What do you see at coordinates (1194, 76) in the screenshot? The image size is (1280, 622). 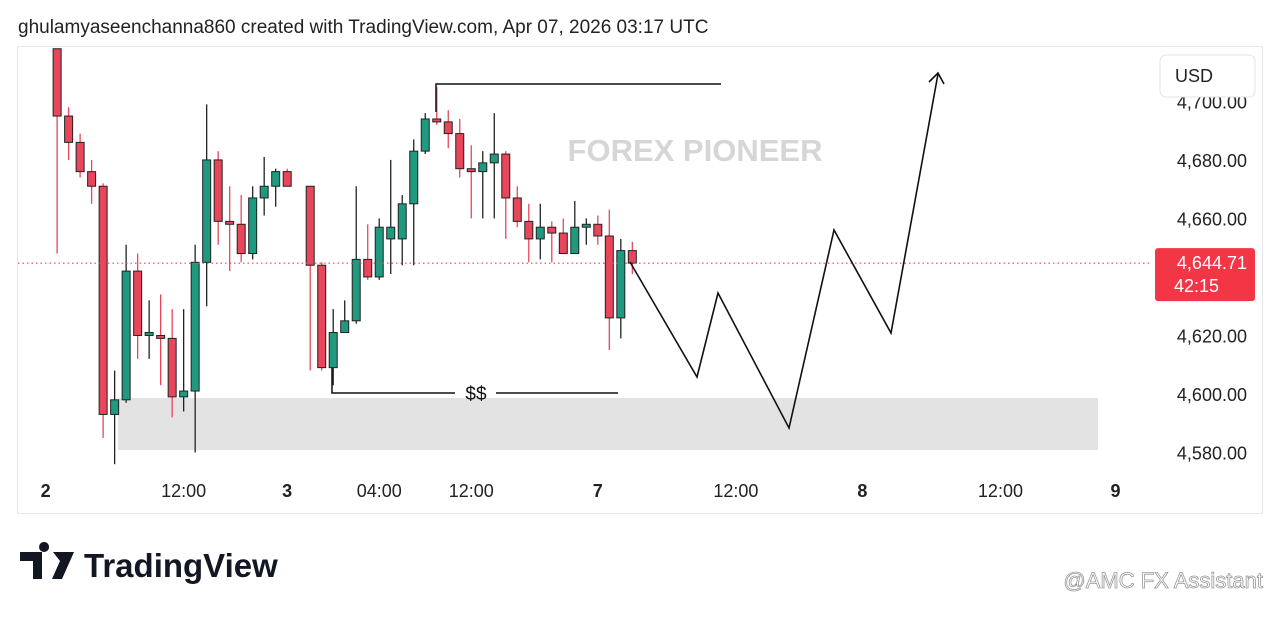 I see `currency: USD` at bounding box center [1194, 76].